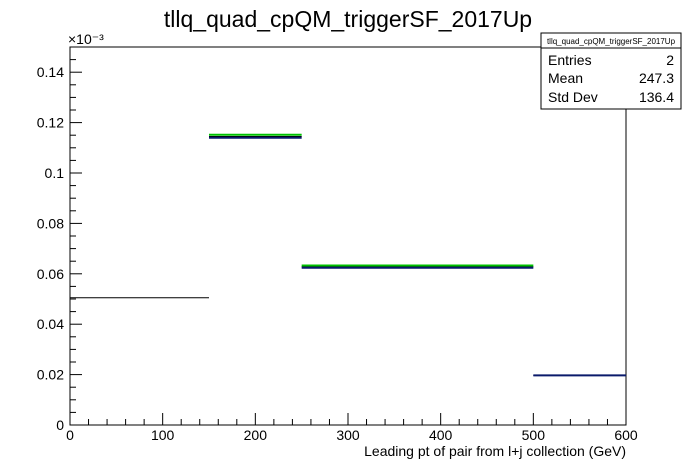 Image resolution: width=696 pixels, height=472 pixels. What do you see at coordinates (348, 419) in the screenshot?
I see `x-axis-ticks` at bounding box center [348, 419].